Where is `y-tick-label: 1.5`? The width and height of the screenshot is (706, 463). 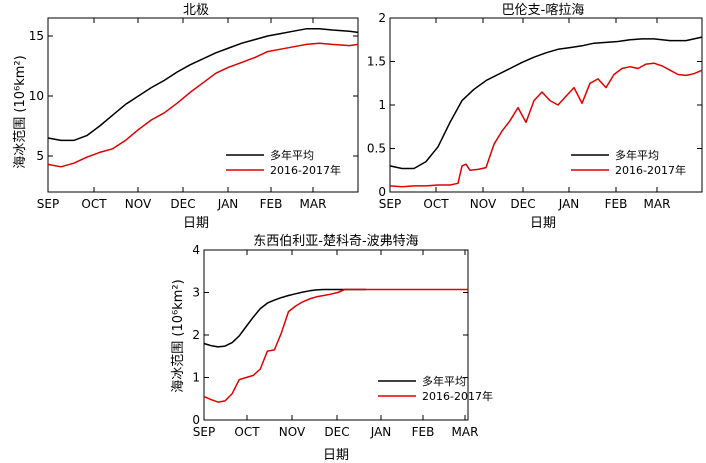 y-tick-label: 1.5 is located at coordinates (376, 62).